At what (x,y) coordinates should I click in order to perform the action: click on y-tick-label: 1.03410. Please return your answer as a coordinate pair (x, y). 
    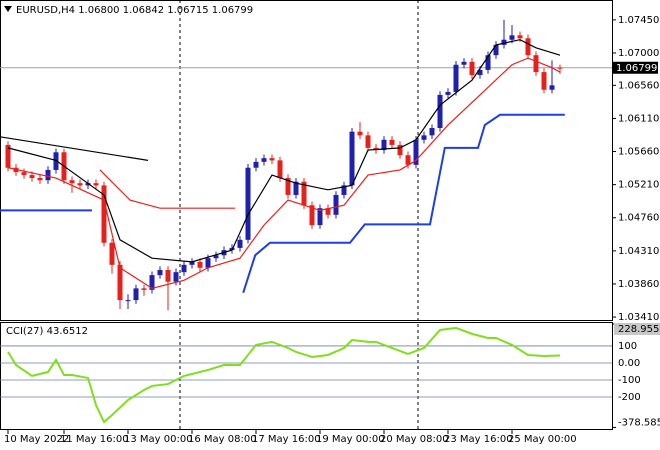
    Looking at the image, I should click on (638, 317).